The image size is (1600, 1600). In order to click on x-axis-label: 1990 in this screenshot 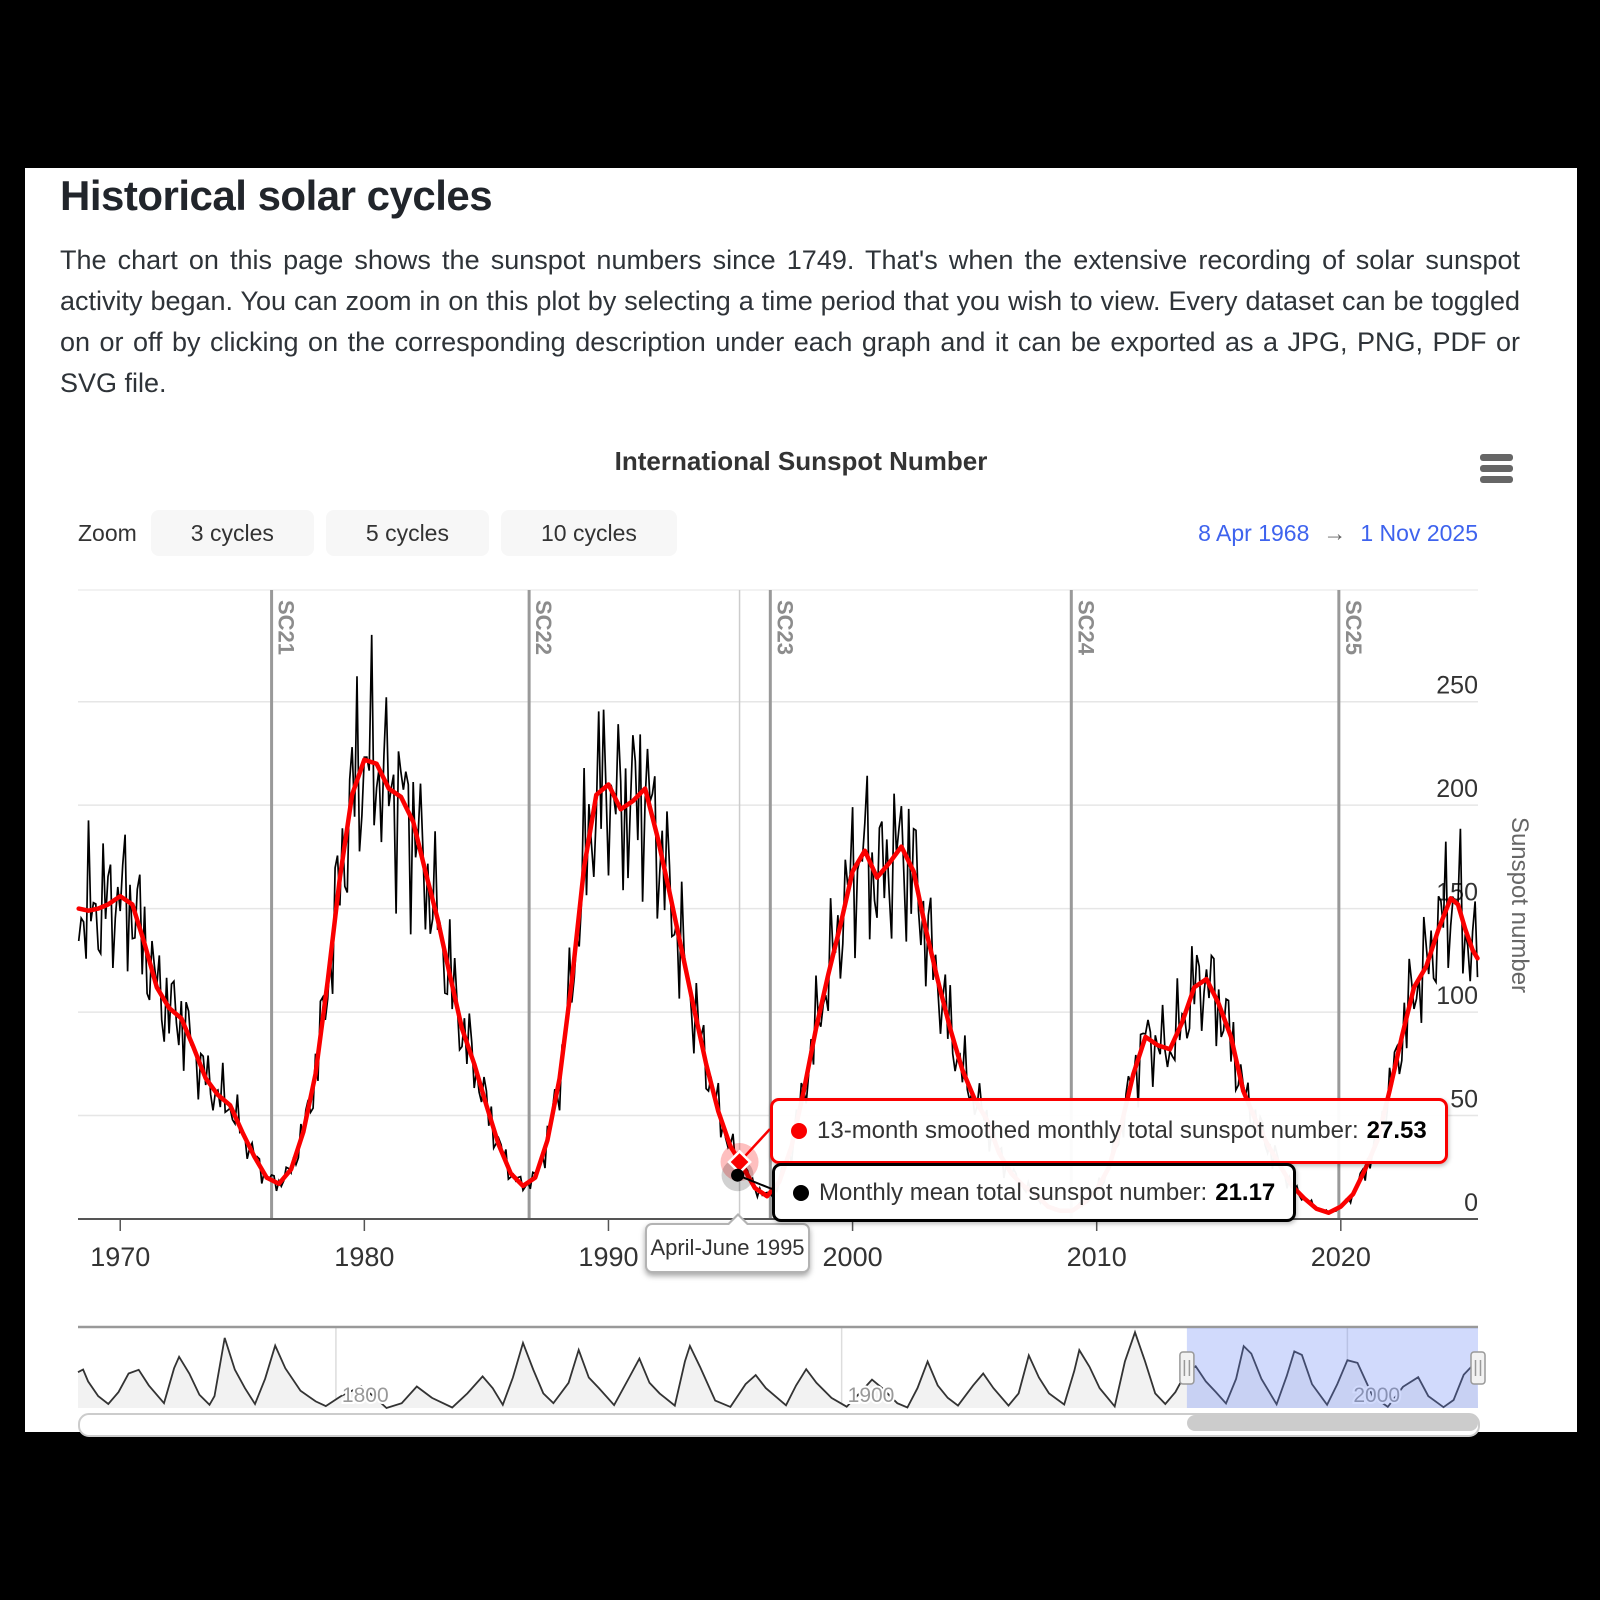, I will do `click(608, 1257)`.